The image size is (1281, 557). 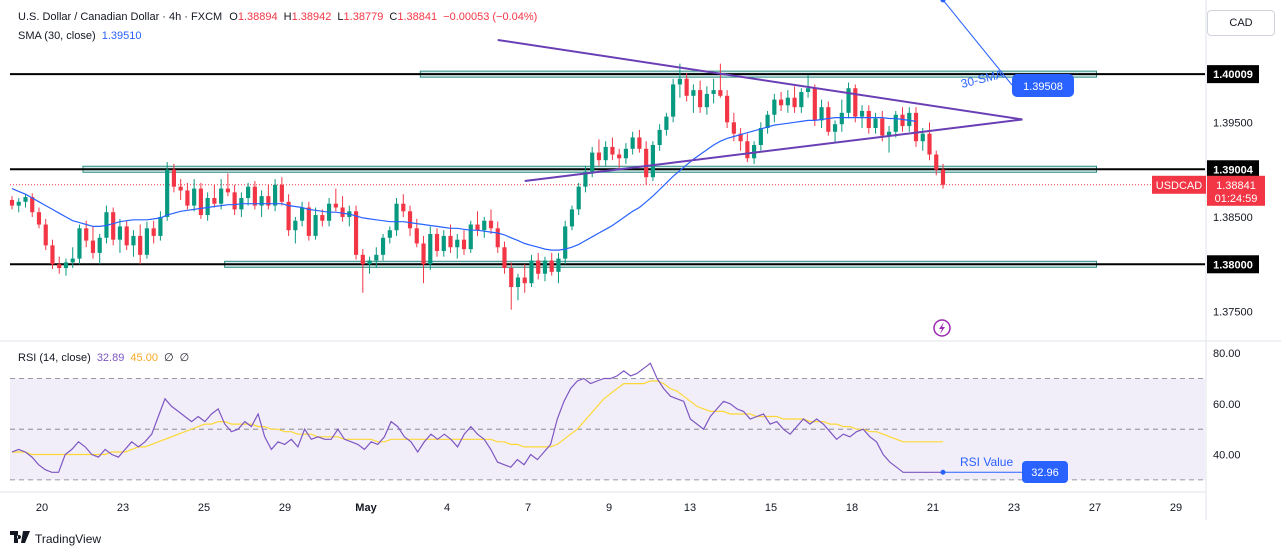 What do you see at coordinates (1095, 508) in the screenshot?
I see `time-axis-tick-label: 27` at bounding box center [1095, 508].